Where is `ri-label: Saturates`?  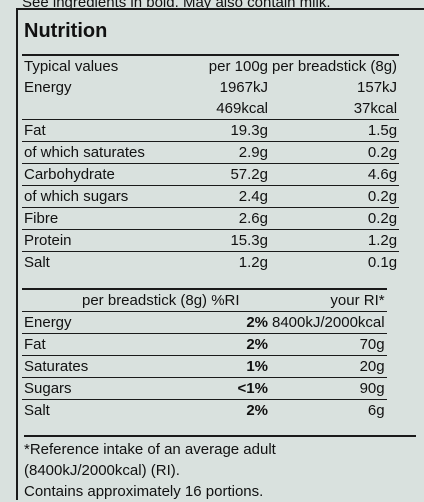 ri-label: Saturates is located at coordinates (103, 366).